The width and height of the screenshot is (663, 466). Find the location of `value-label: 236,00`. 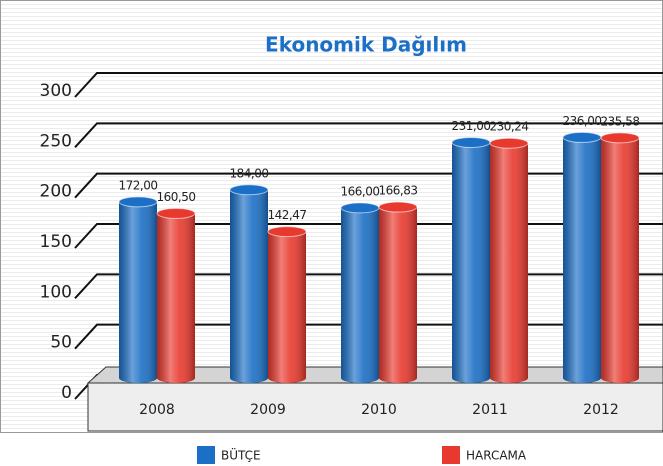

value-label: 236,00 is located at coordinates (582, 121).